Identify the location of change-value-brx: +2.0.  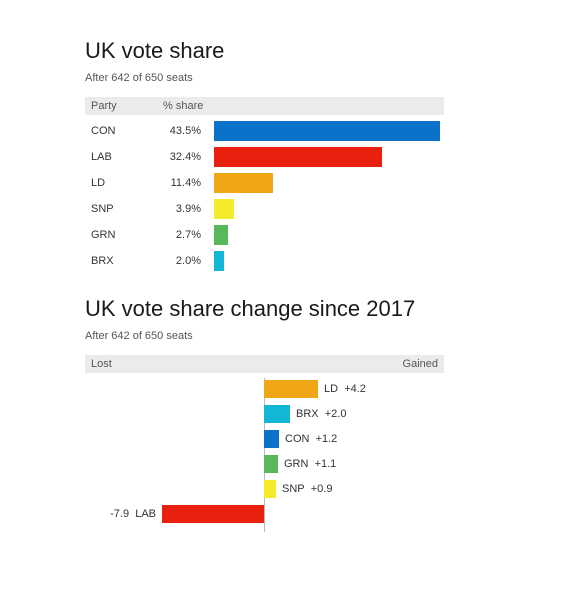
(335, 414).